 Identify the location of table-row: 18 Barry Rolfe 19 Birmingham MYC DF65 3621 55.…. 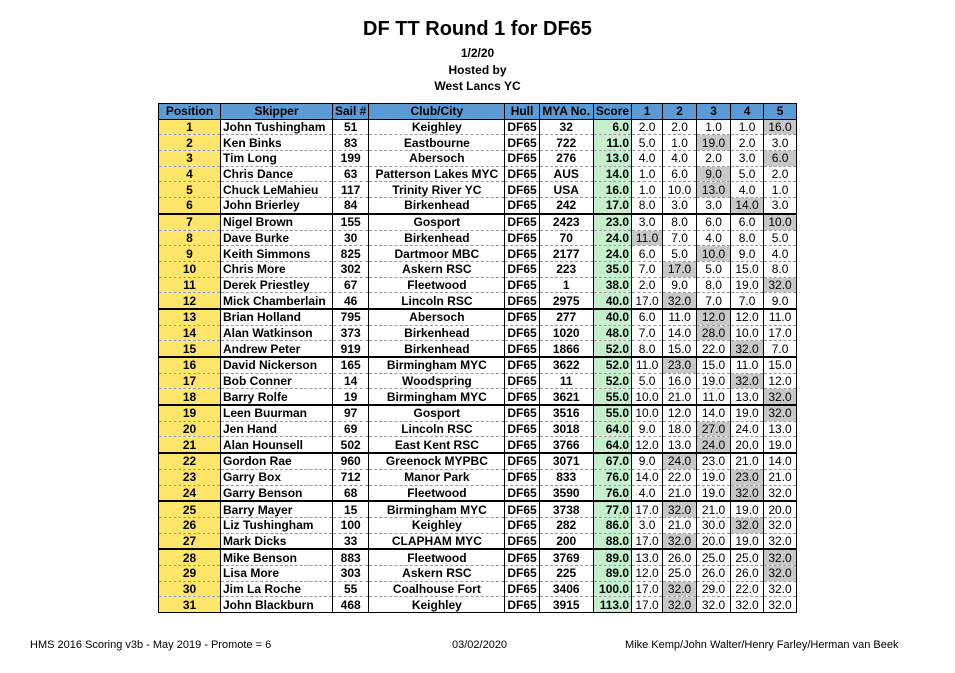
(478, 397).